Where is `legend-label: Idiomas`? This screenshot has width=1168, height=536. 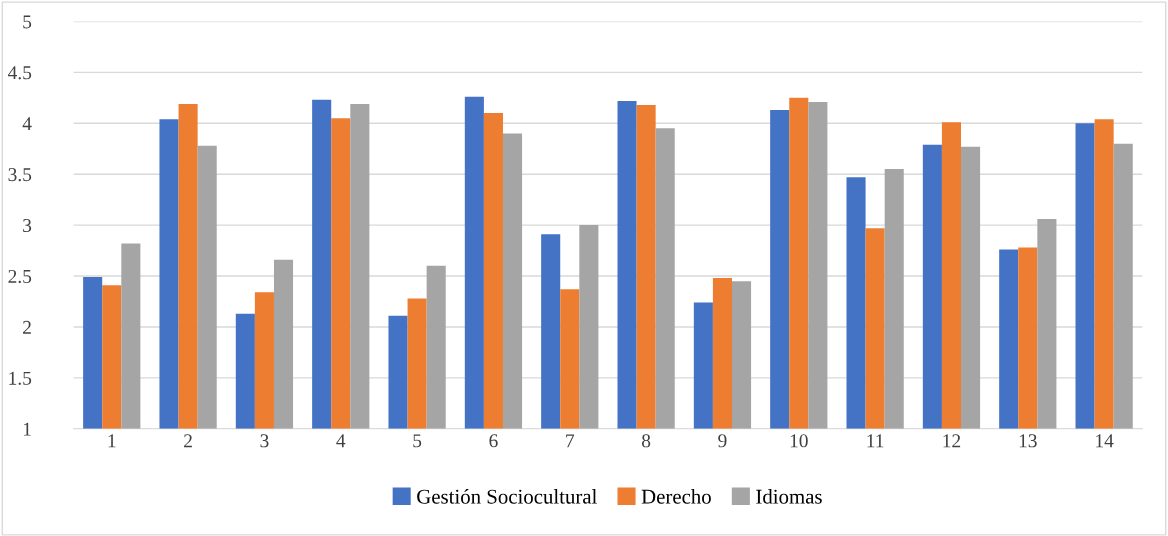
legend-label: Idiomas is located at coordinates (789, 496).